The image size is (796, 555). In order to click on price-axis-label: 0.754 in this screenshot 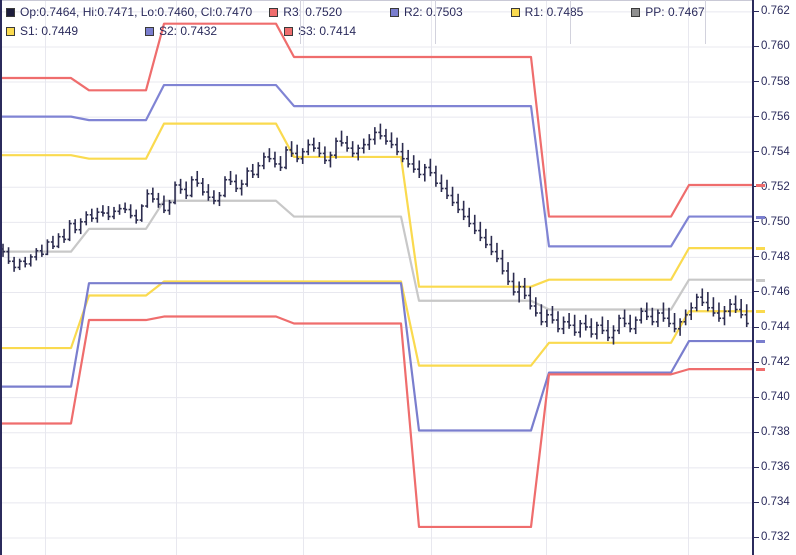, I will do `click(775, 151)`.